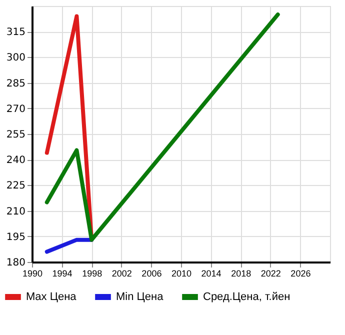  Describe the element at coordinates (211, 273) in the screenshot. I see `x-tick-label: 2014` at that location.